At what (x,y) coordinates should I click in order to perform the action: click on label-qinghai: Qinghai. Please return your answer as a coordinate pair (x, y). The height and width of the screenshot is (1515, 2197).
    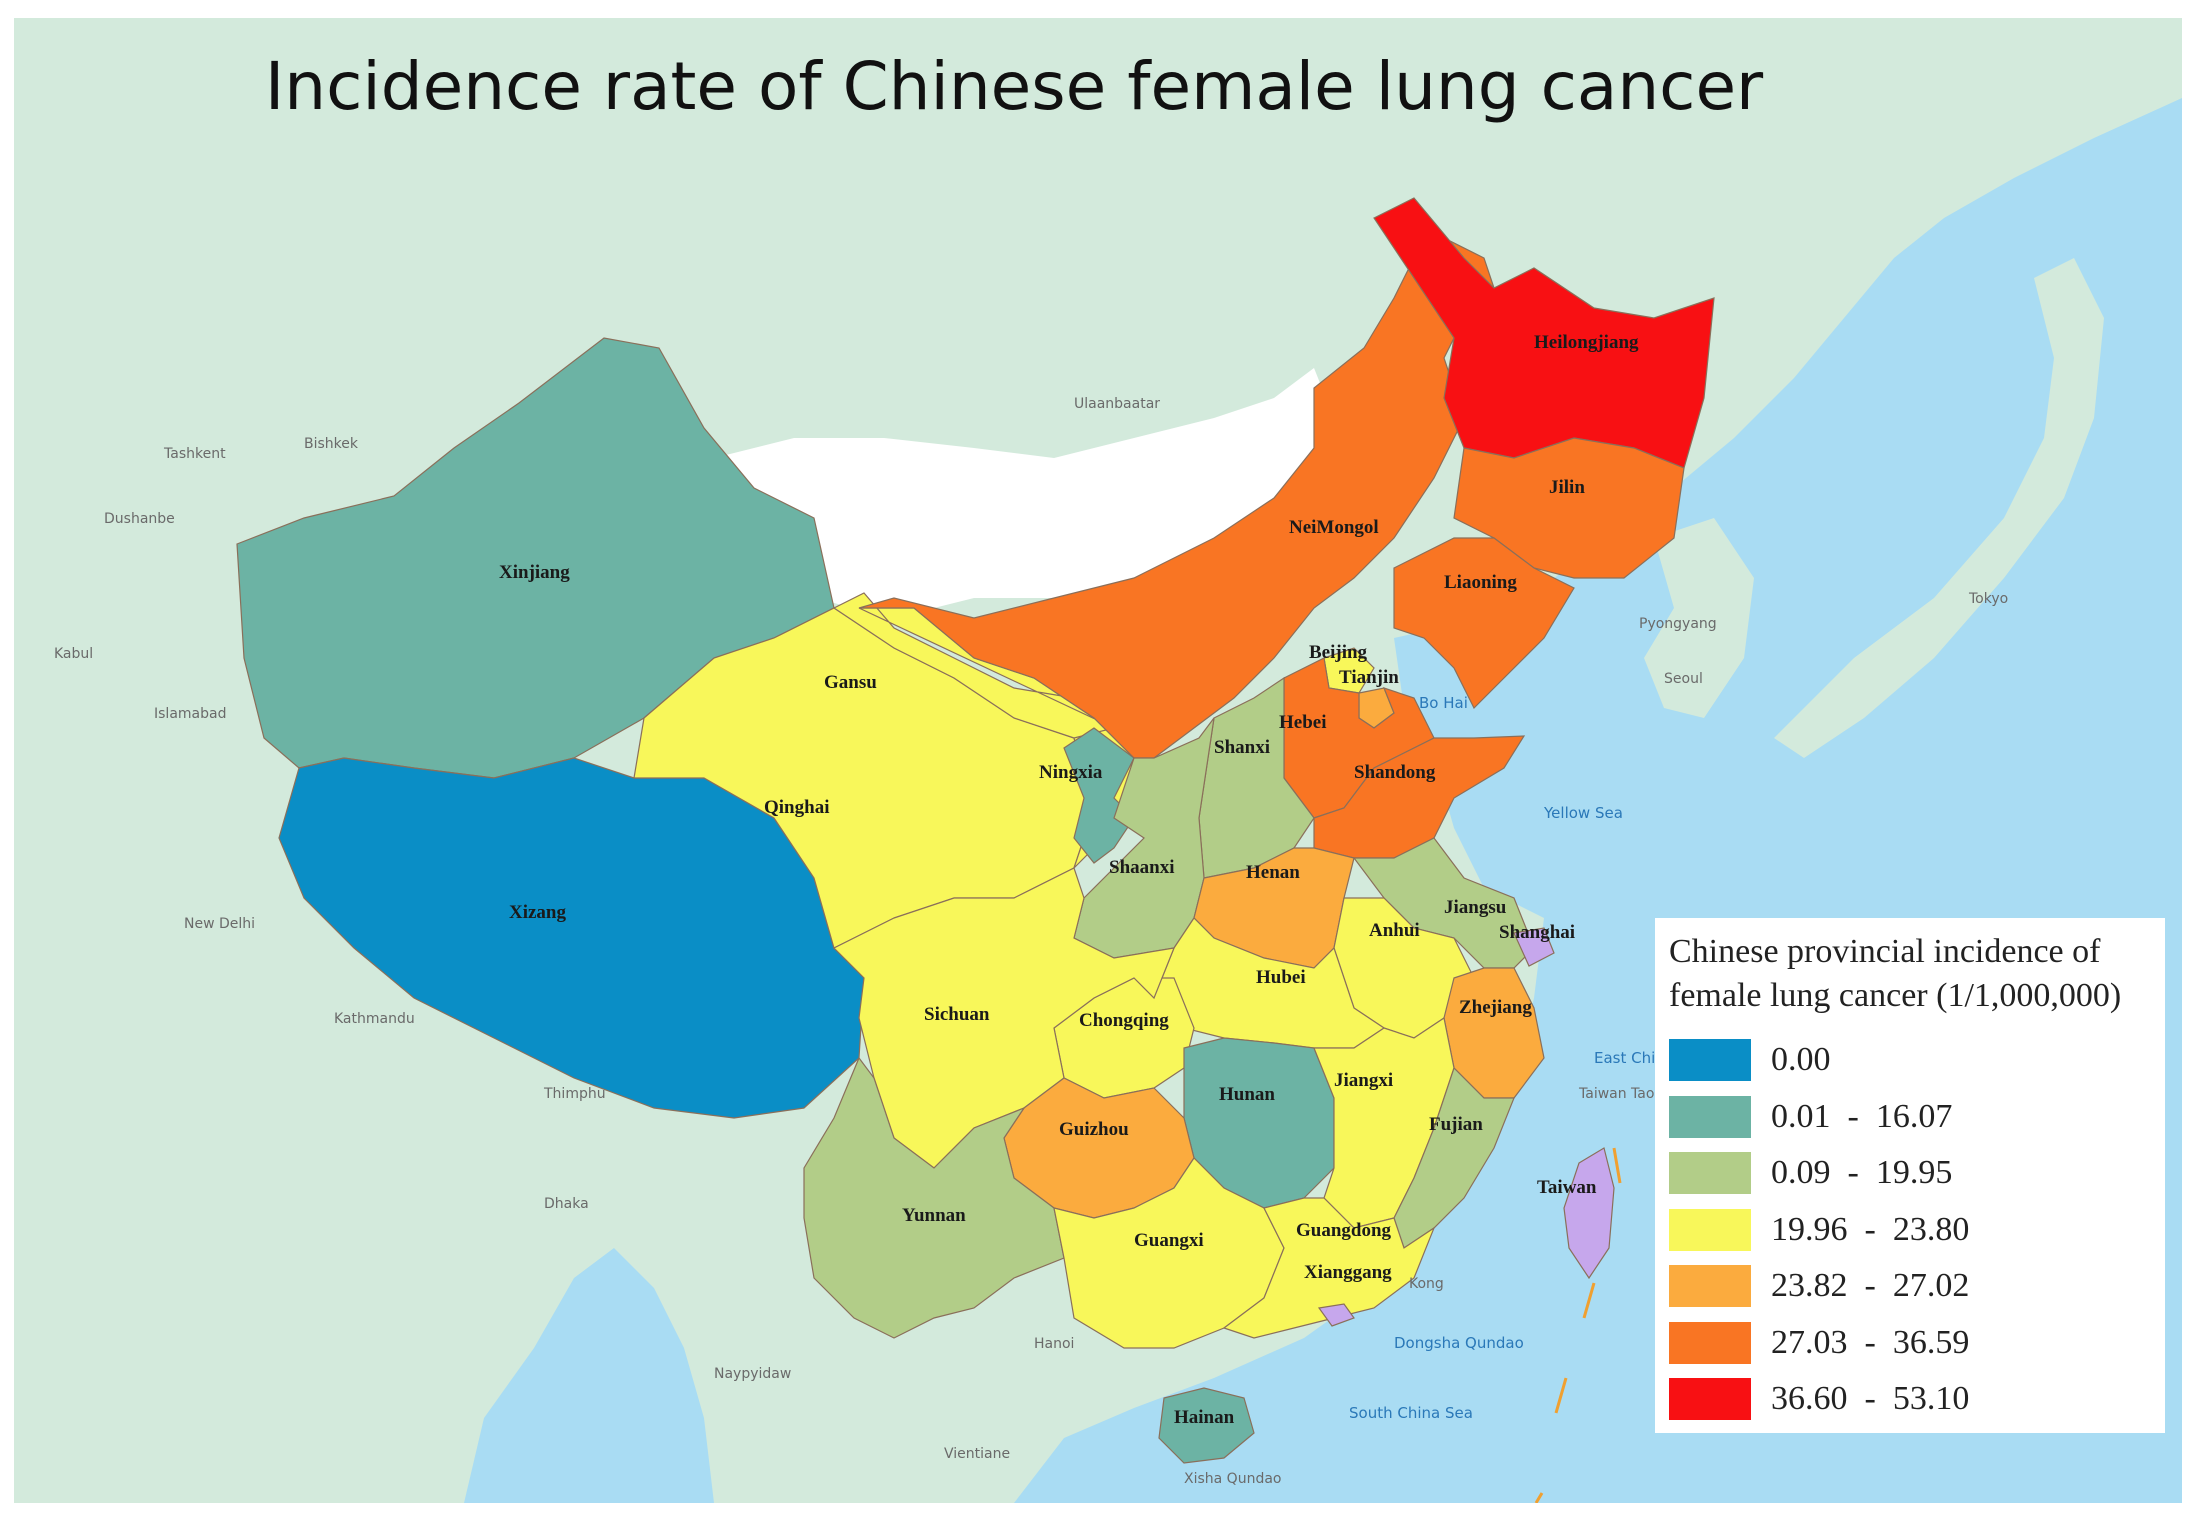
    Looking at the image, I should click on (796, 807).